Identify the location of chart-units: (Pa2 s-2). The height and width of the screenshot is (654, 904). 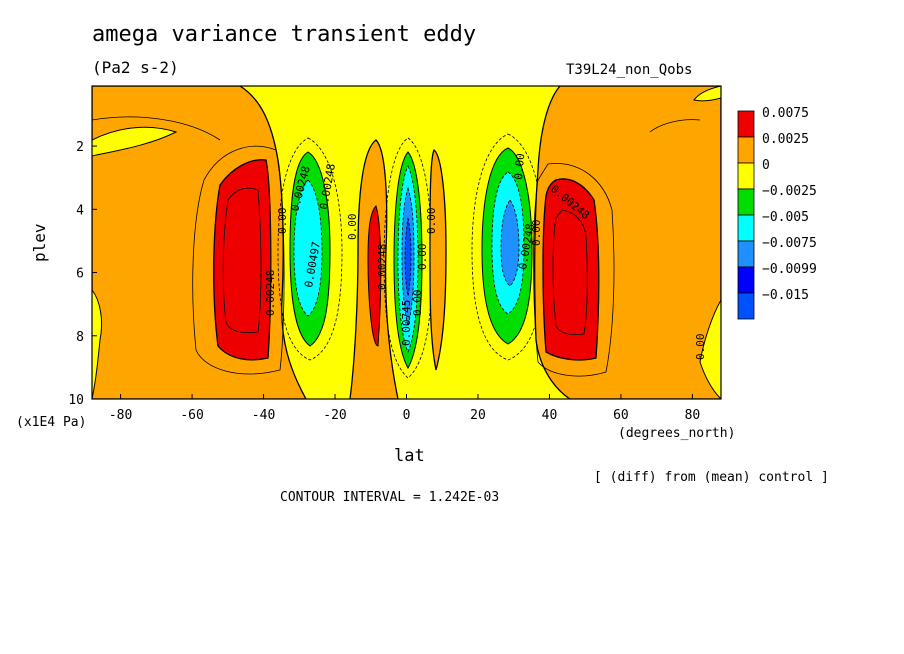
(135, 67).